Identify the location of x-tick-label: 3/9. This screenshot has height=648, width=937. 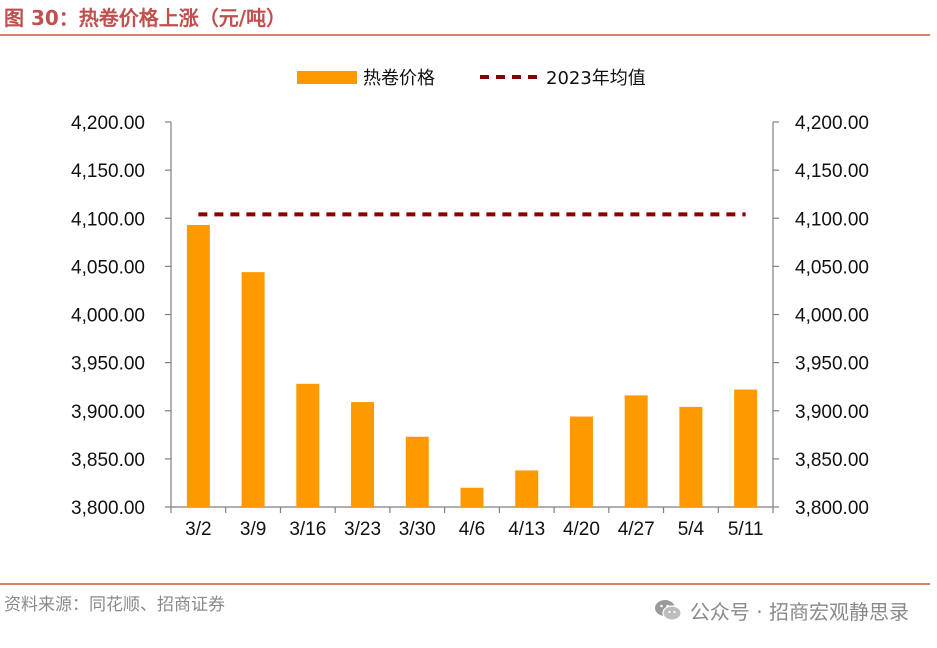
(253, 529).